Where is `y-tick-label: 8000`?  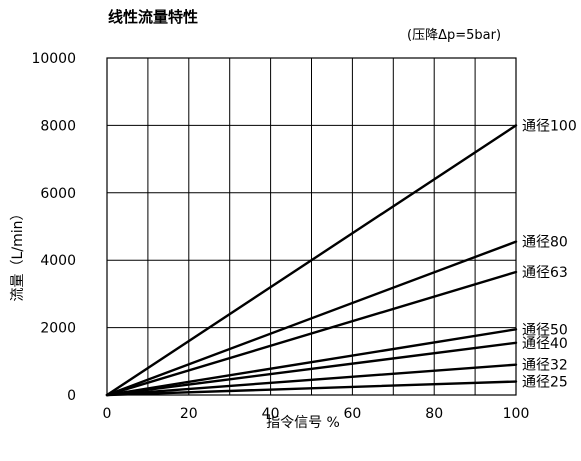
y-tick-label: 8000 is located at coordinates (58, 126).